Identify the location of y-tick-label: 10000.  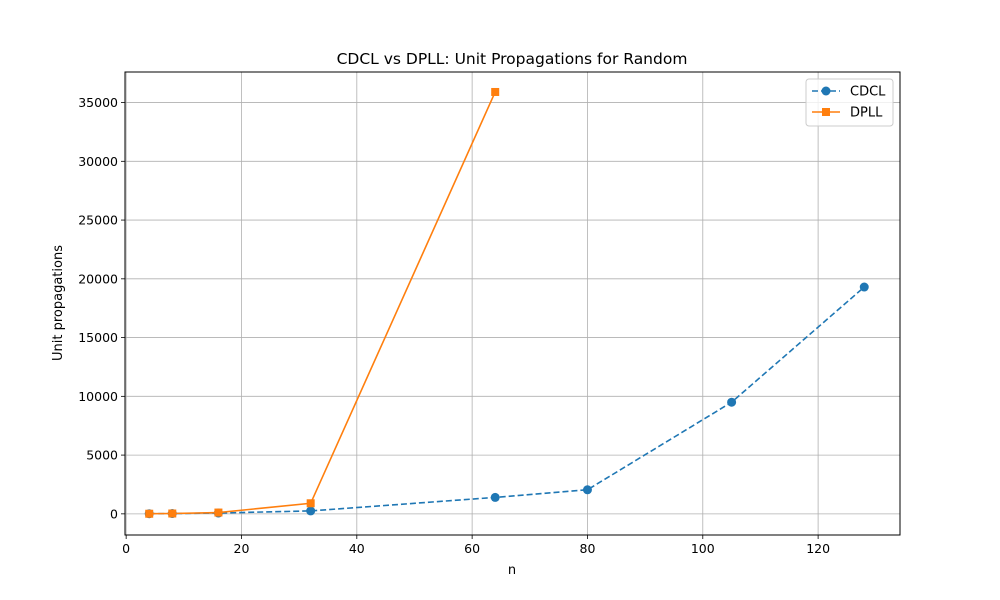
(98, 396).